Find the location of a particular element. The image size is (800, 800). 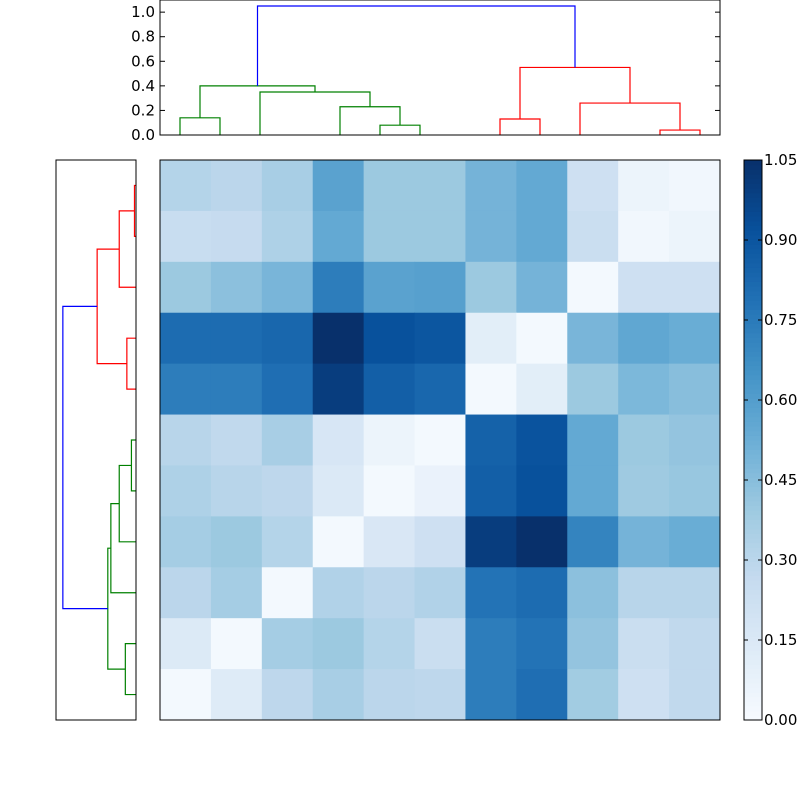

top-dendrogram-ytick-label: 0.4 is located at coordinates (143, 86).